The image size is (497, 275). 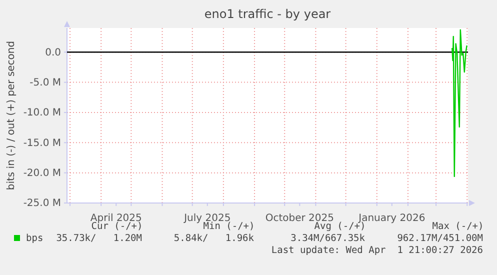 I want to click on line-series, so click(x=459, y=103).